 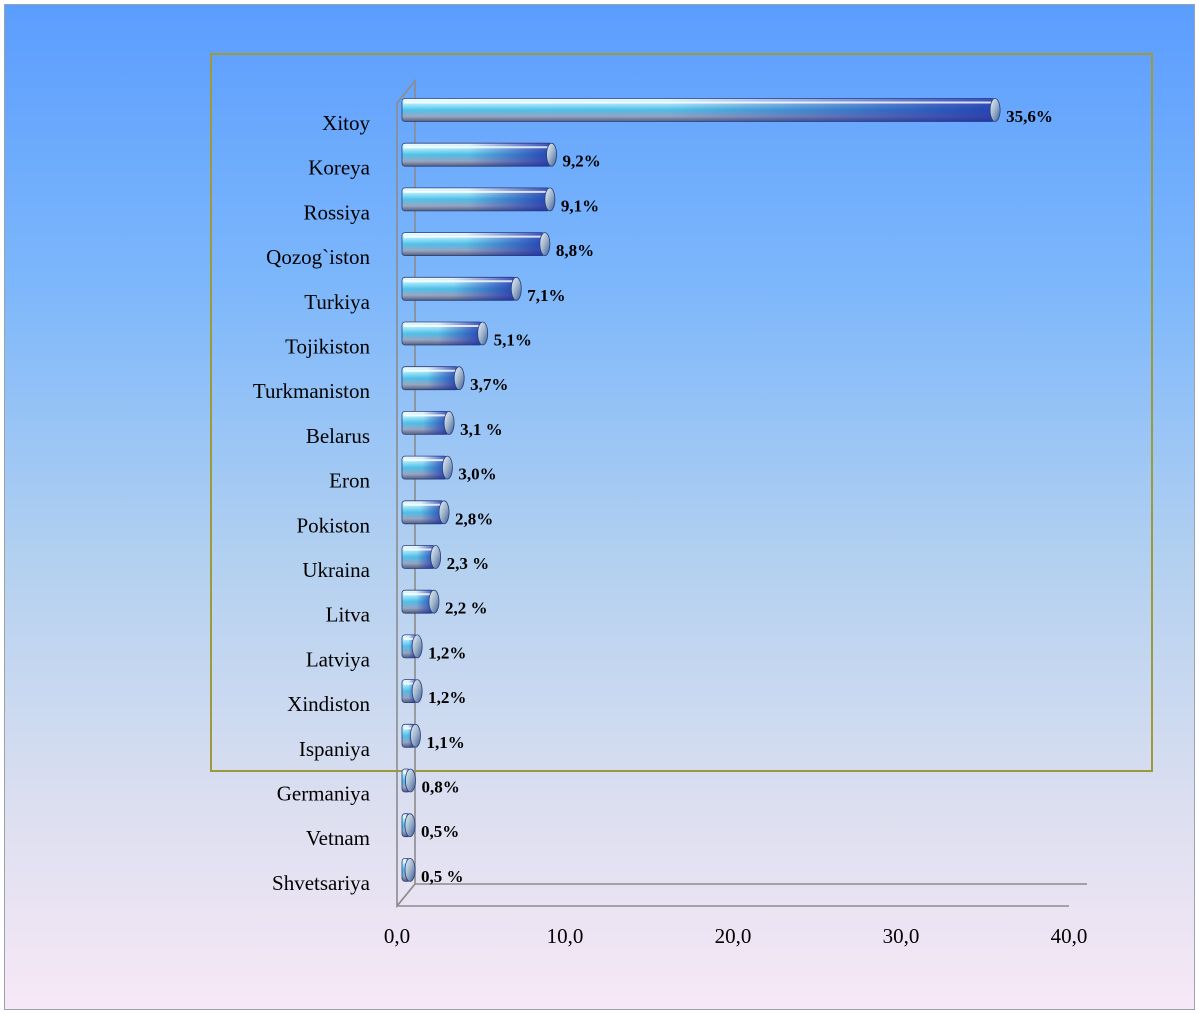 What do you see at coordinates (333, 525) in the screenshot?
I see `category-label: Pokiston` at bounding box center [333, 525].